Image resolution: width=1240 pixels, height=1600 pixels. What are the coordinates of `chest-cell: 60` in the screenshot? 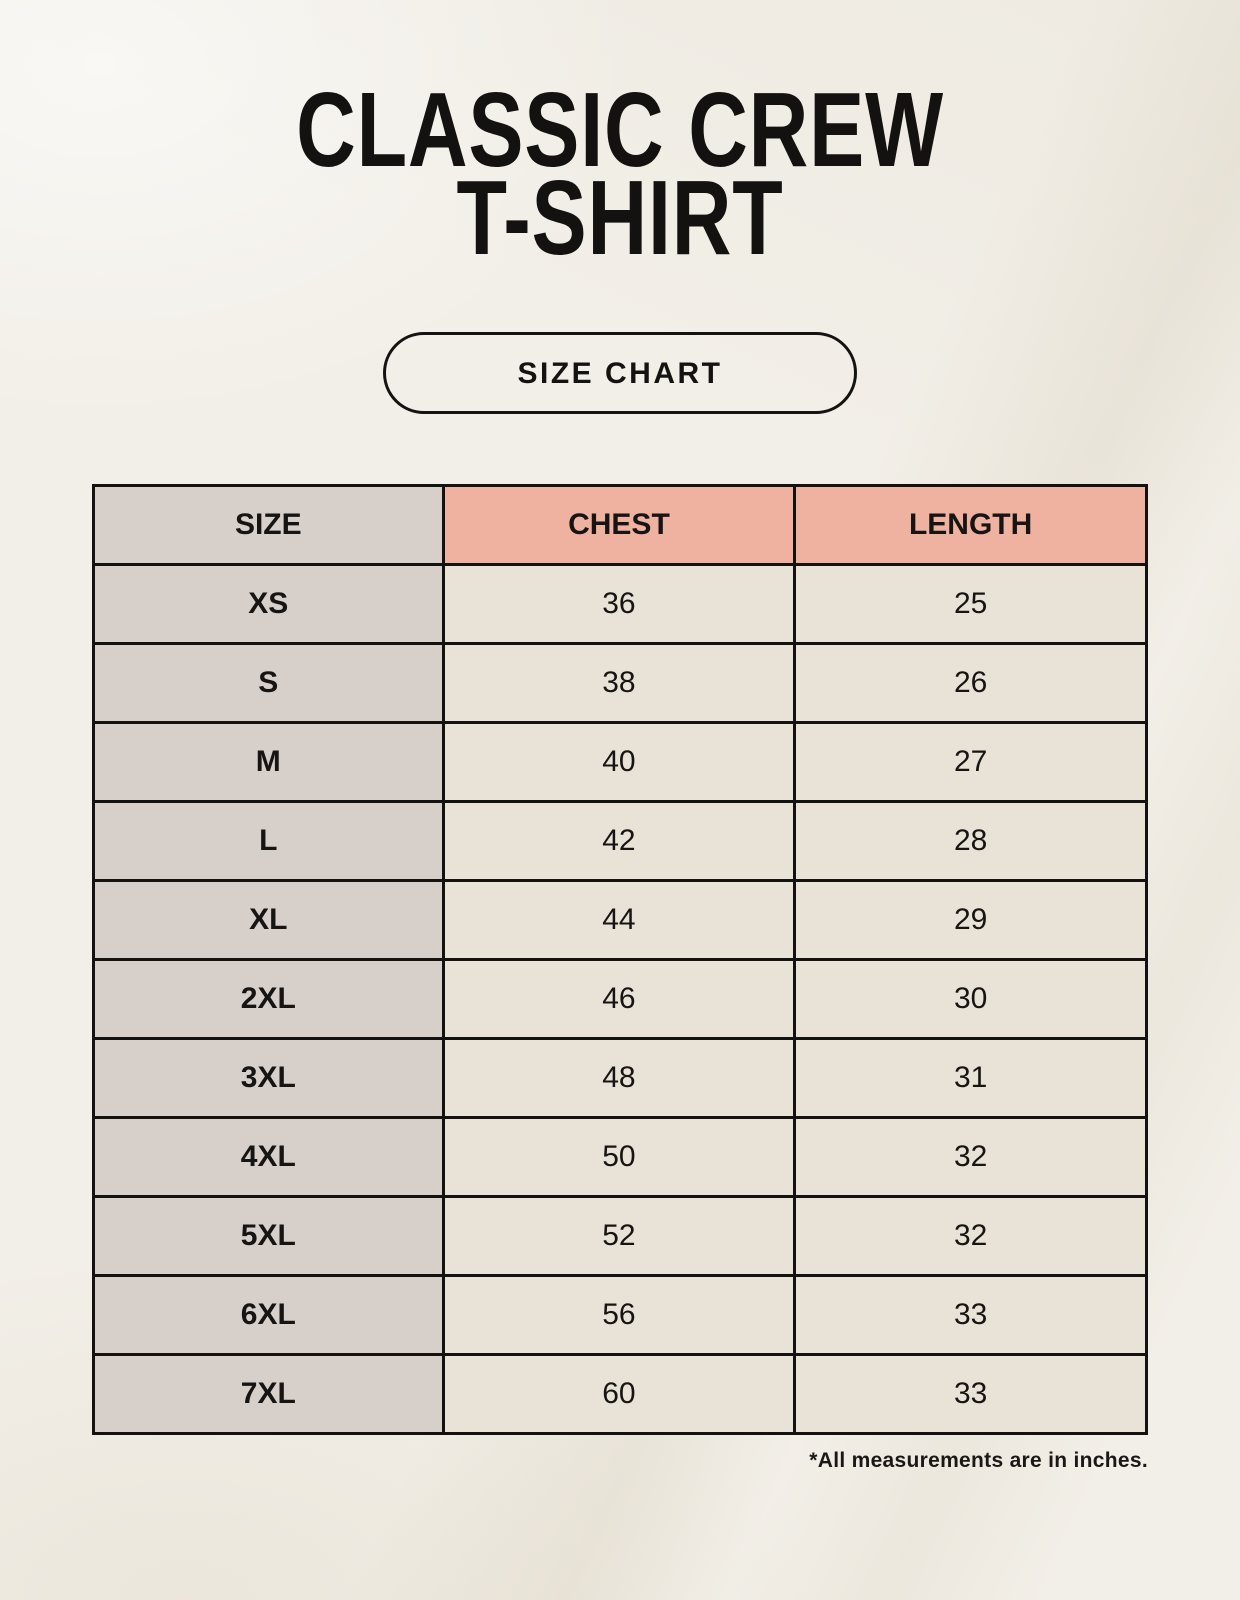 It's located at (619, 1394).